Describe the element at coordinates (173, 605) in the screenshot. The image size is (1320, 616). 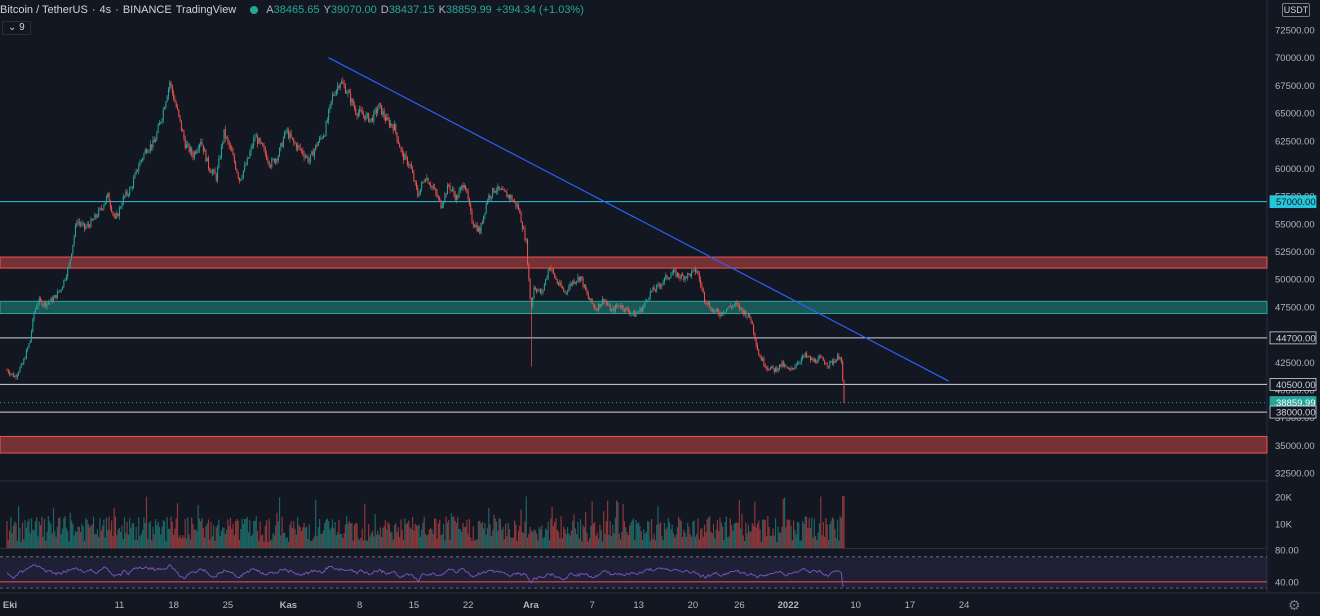
I see `time-tick-label: 18` at that location.